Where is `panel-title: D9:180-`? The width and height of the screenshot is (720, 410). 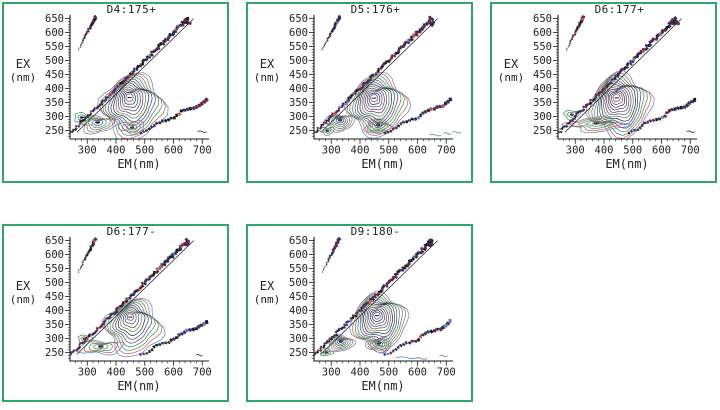
panel-title: D9:180- is located at coordinates (375, 231).